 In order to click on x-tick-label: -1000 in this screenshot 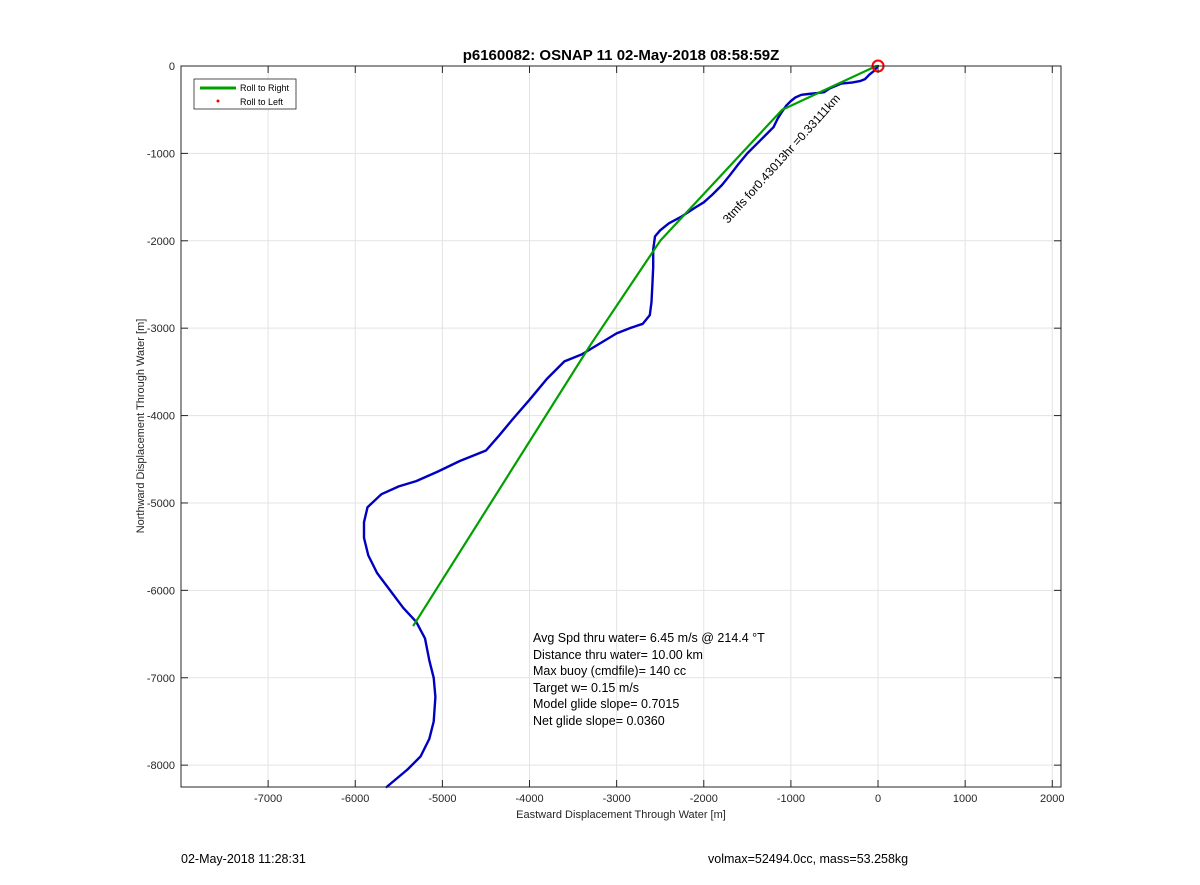, I will do `click(791, 799)`.